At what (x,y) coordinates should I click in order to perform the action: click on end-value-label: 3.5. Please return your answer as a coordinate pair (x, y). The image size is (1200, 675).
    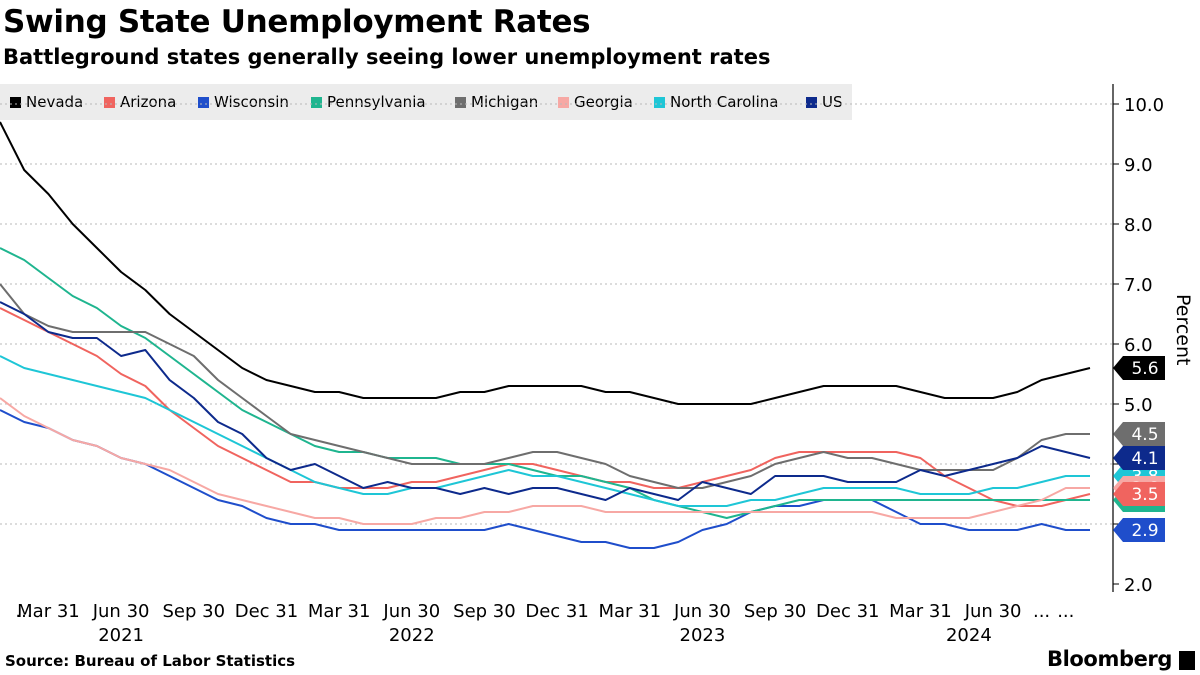
    Looking at the image, I should click on (1144, 495).